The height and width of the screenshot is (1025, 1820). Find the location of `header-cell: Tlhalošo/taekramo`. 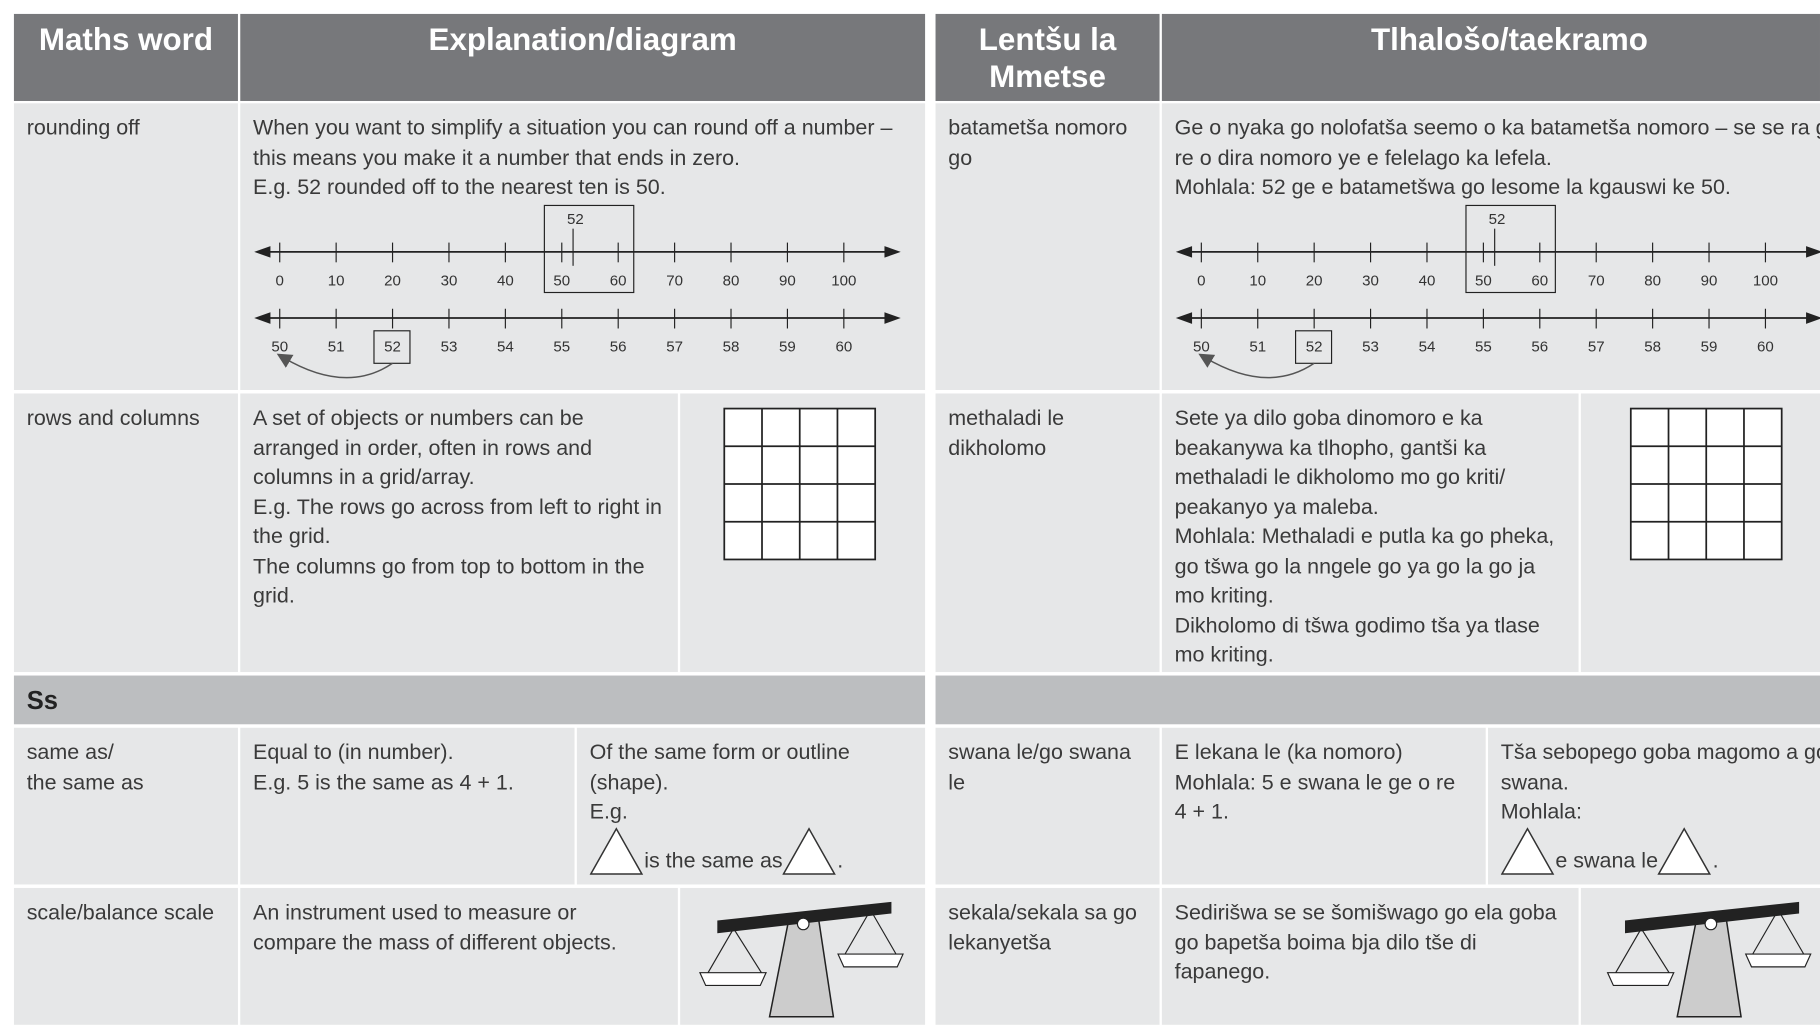

header-cell: Tlhalošo/taekramo is located at coordinates (1490, 57).